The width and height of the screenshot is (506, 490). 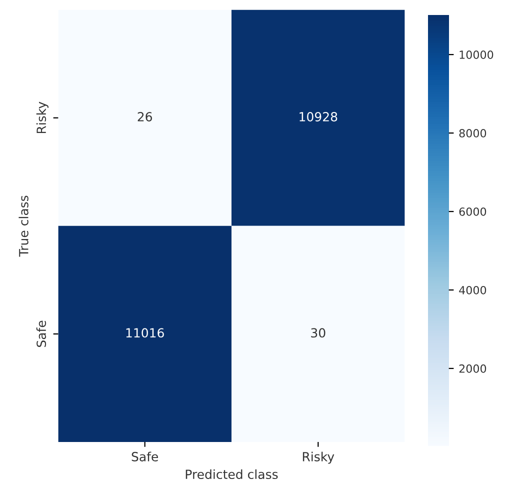 I want to click on data-label: 26, so click(x=145, y=117).